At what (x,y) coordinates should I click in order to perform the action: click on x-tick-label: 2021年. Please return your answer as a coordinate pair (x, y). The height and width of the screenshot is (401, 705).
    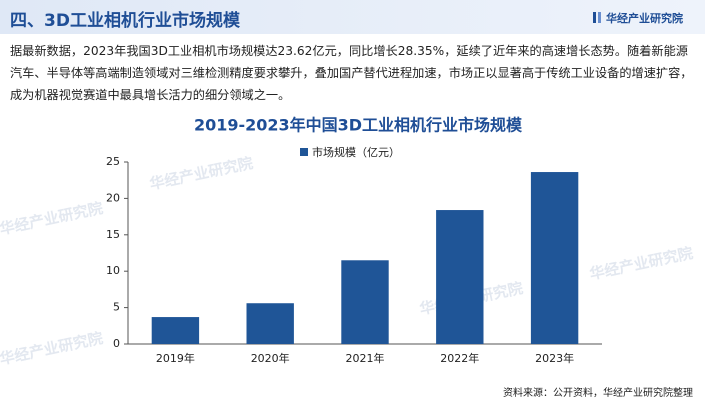
    Looking at the image, I should click on (365, 358).